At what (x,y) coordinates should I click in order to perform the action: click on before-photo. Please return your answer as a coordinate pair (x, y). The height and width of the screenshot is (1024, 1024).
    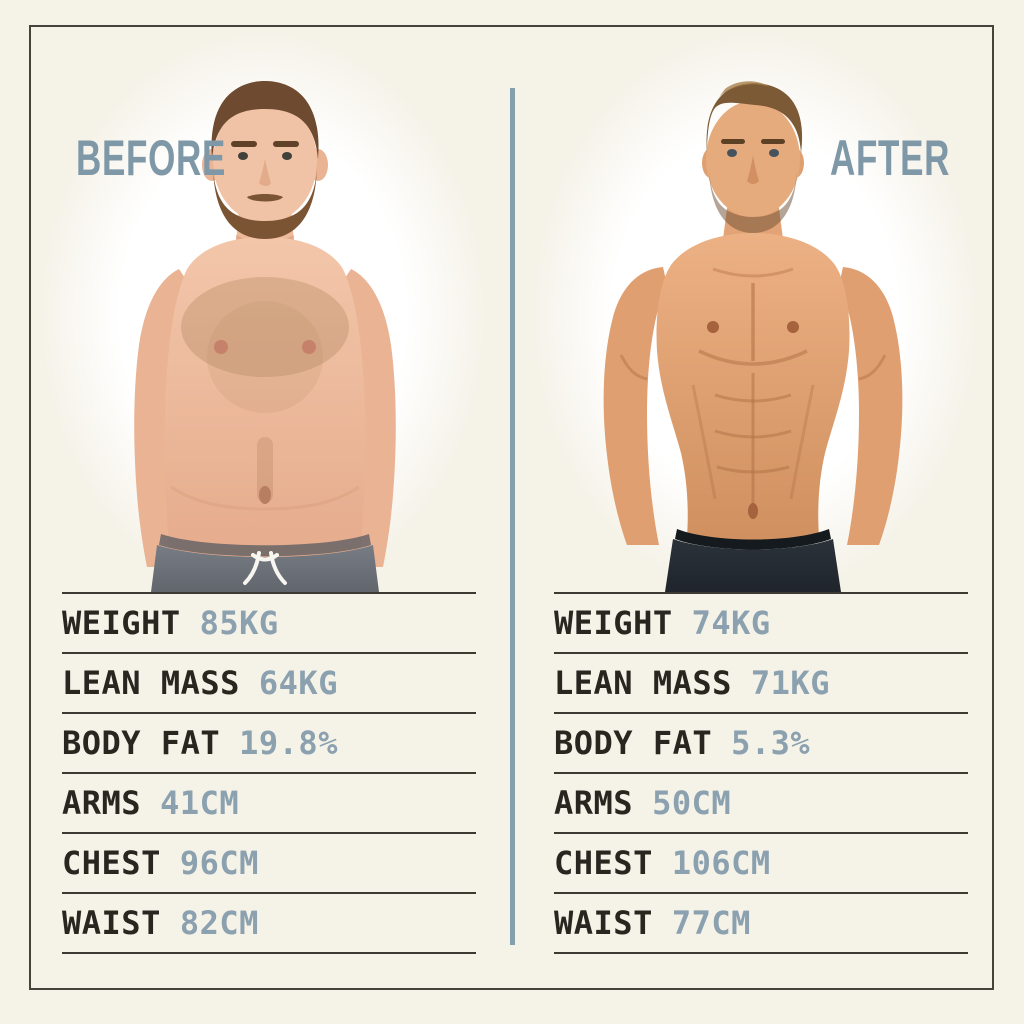
    Looking at the image, I should click on (265, 336).